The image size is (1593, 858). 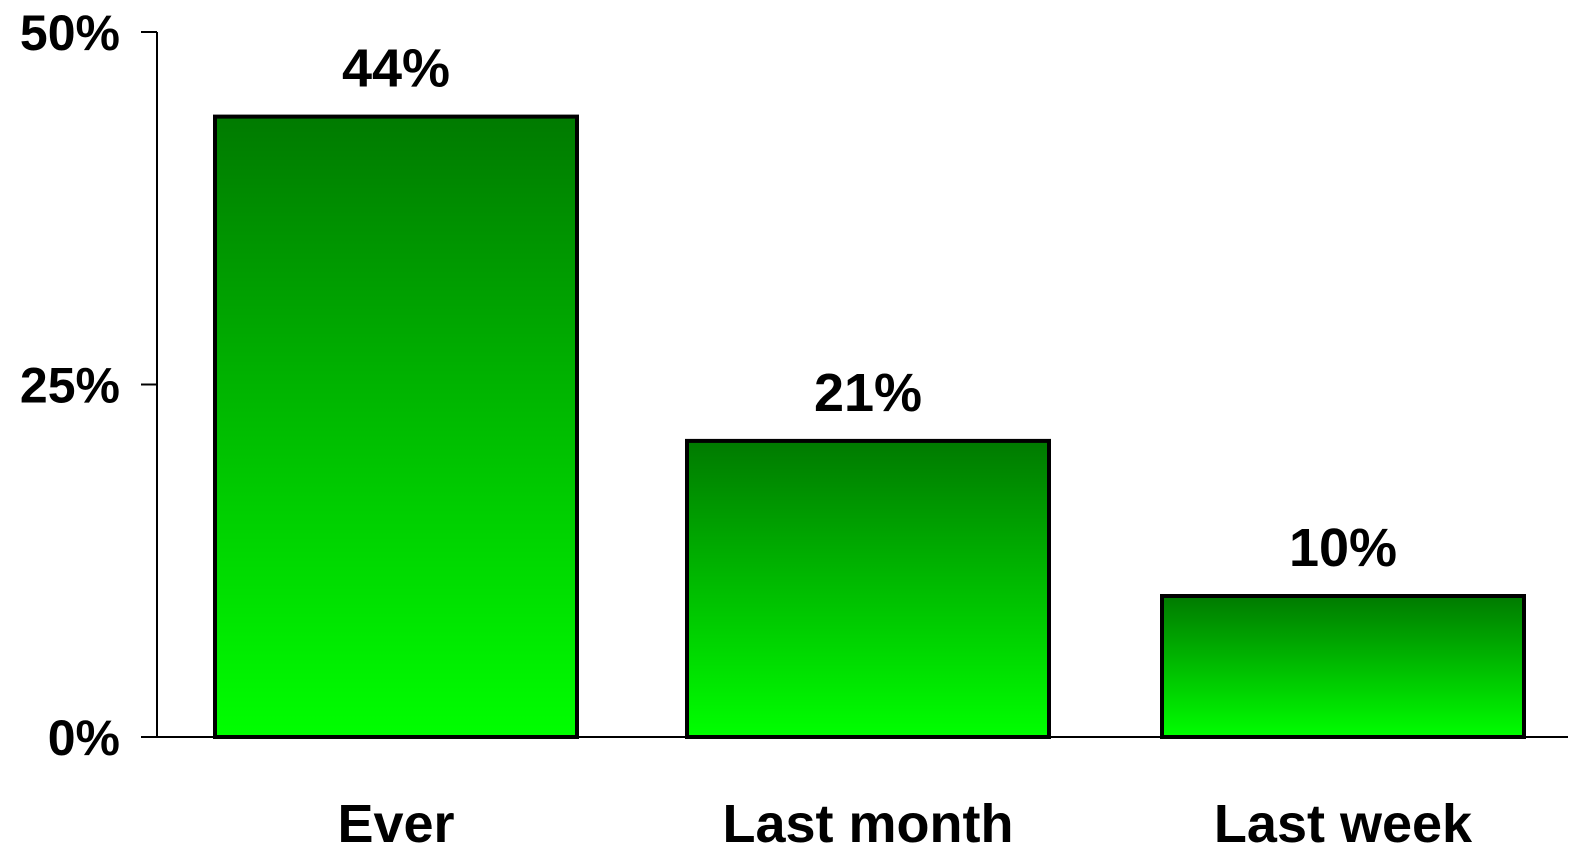 I want to click on y-tick-label: 50%, so click(x=70, y=33).